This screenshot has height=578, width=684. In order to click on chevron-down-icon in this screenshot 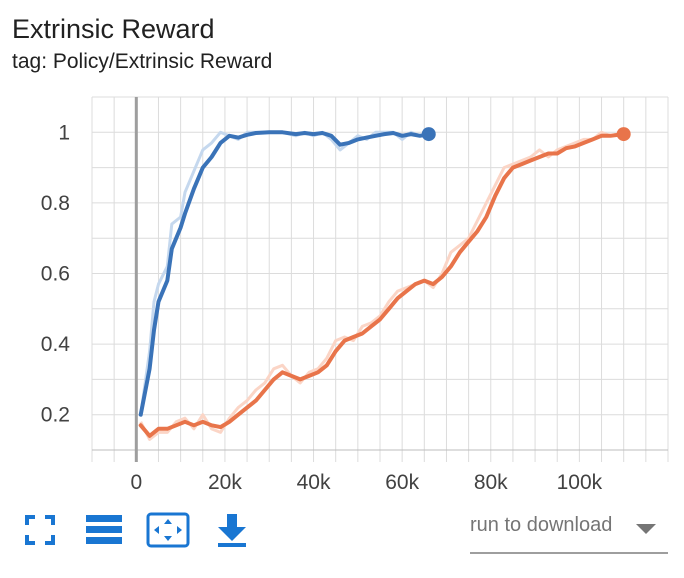, I will do `click(646, 529)`.